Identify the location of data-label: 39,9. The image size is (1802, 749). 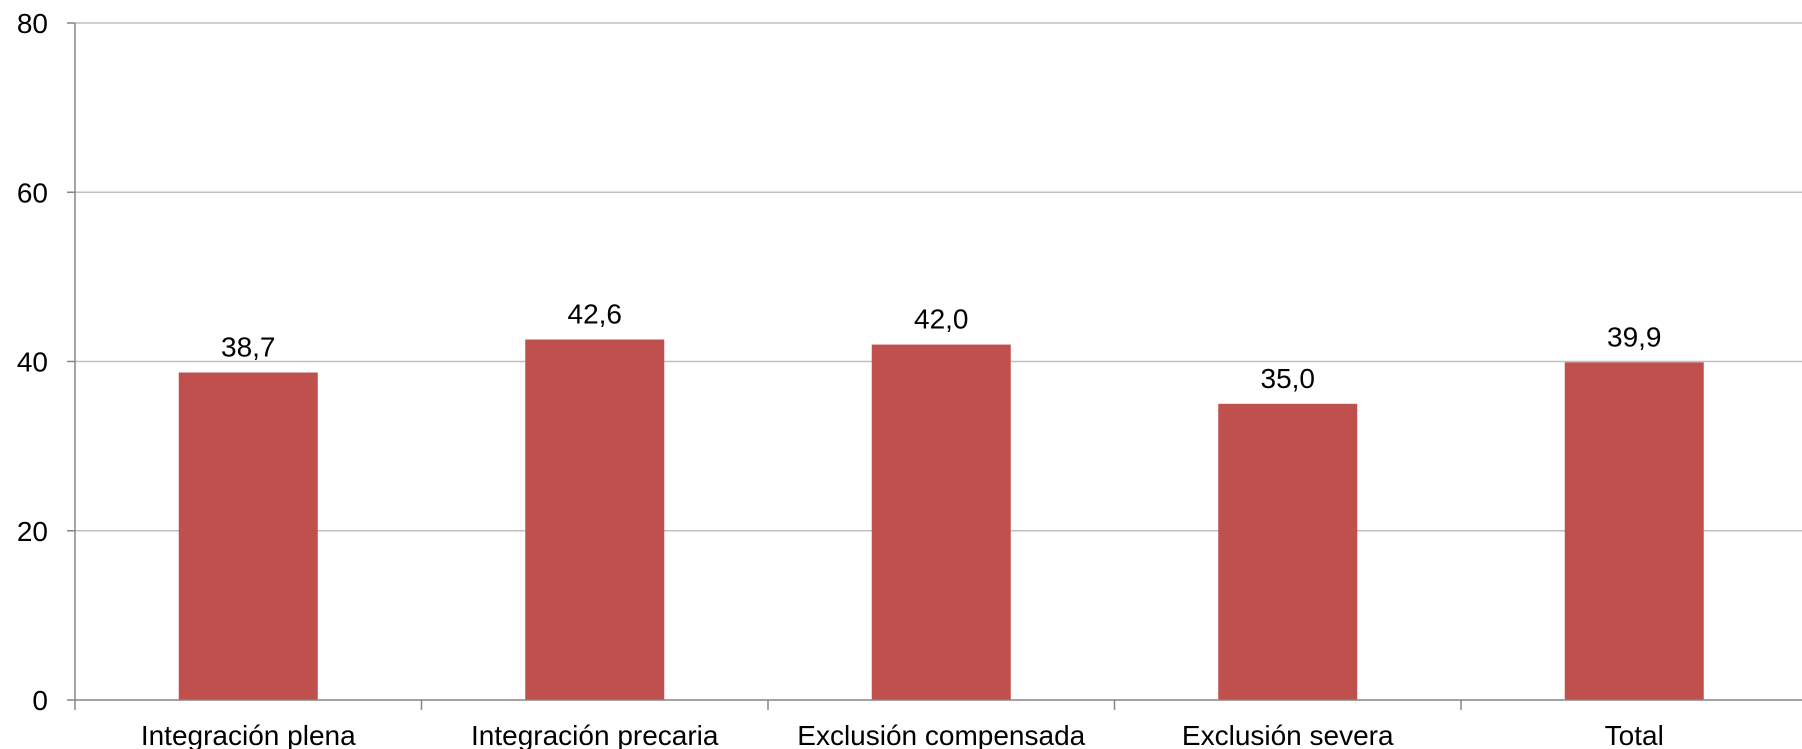
(1634, 336).